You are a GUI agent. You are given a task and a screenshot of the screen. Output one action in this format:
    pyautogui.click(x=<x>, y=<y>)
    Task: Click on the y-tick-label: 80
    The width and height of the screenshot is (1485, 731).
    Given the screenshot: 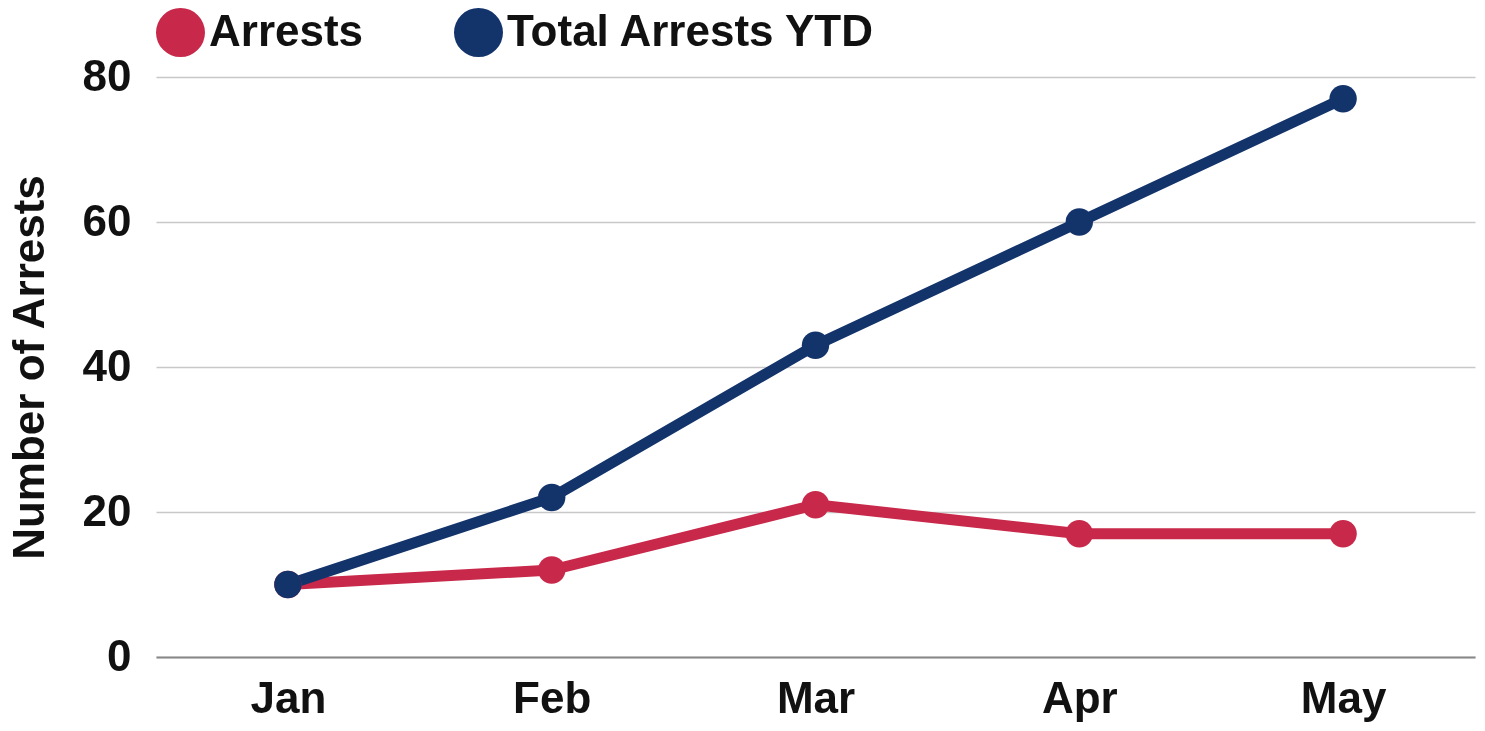 What is the action you would take?
    pyautogui.click(x=107, y=75)
    